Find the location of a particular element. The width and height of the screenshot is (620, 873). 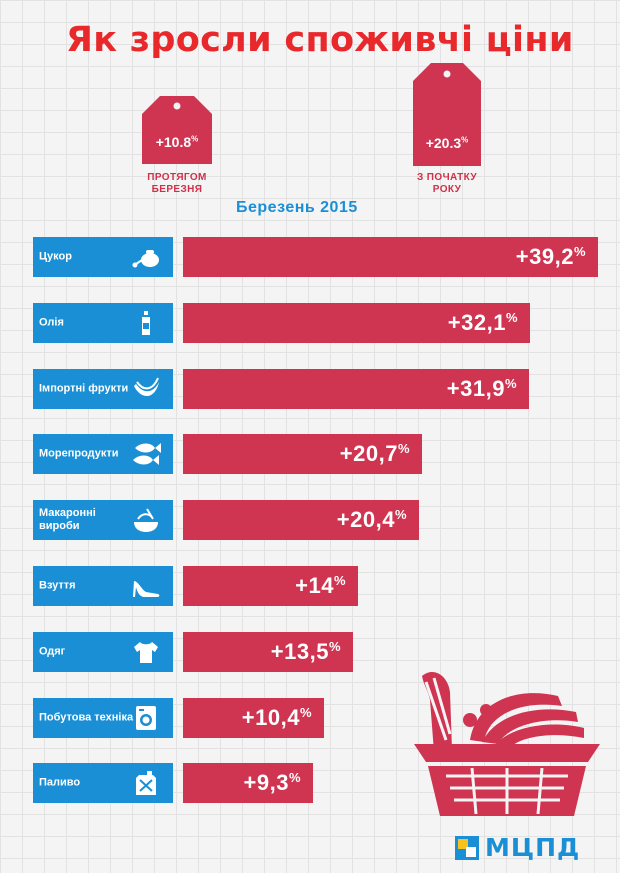

bar: +31,9% is located at coordinates (356, 388).